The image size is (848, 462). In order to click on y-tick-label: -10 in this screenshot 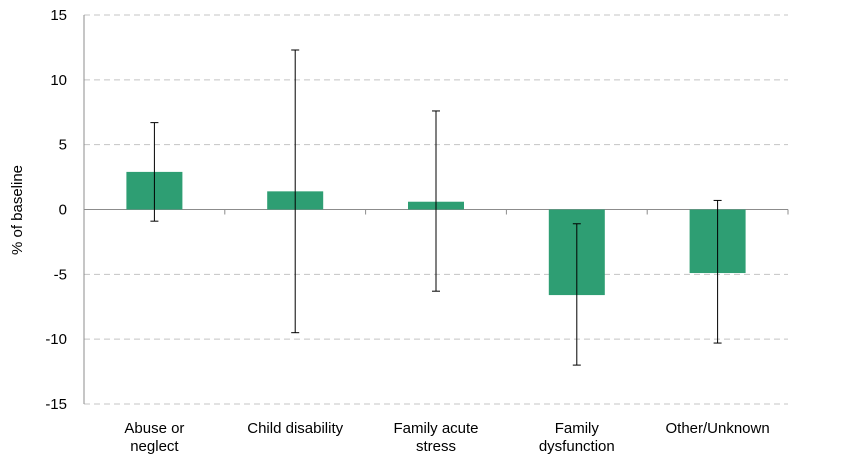, I will do `click(56, 339)`.